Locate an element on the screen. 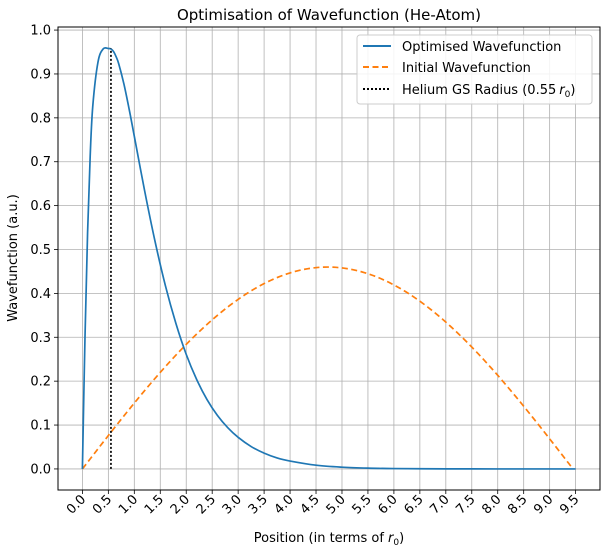 The height and width of the screenshot is (548, 615). x-axis-label-close: ) is located at coordinates (401, 538).